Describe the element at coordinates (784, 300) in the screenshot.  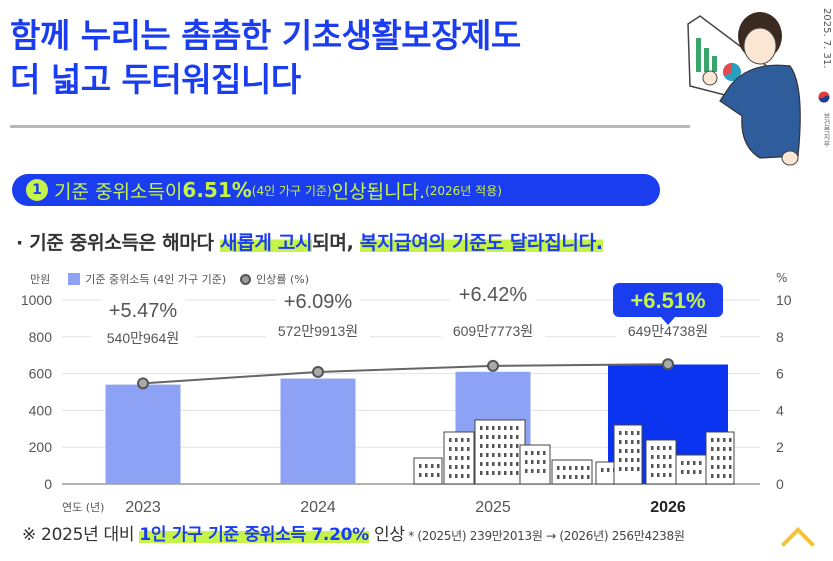
I see `y2-tick-label: 10` at that location.